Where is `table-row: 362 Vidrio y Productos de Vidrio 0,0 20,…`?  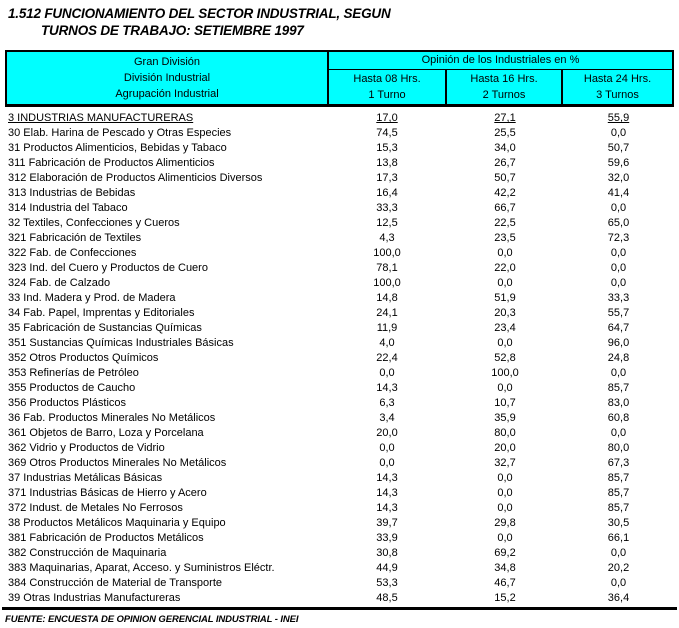 table-row: 362 Vidrio y Productos de Vidrio 0,0 20,… is located at coordinates (339, 448).